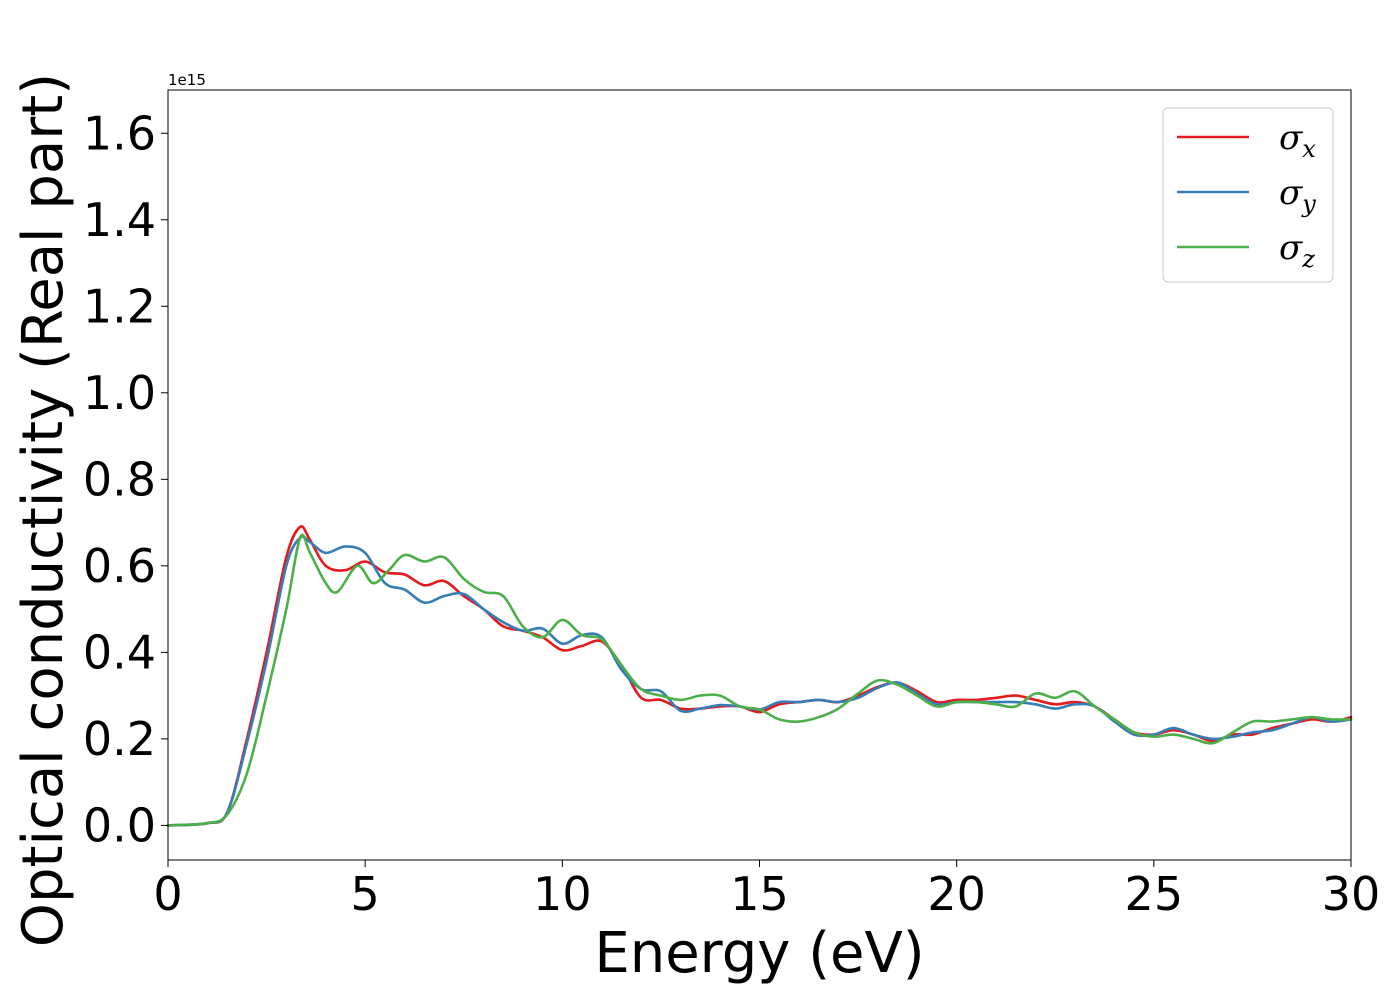  What do you see at coordinates (119, 566) in the screenshot?
I see `y-tick-label: 0.6` at bounding box center [119, 566].